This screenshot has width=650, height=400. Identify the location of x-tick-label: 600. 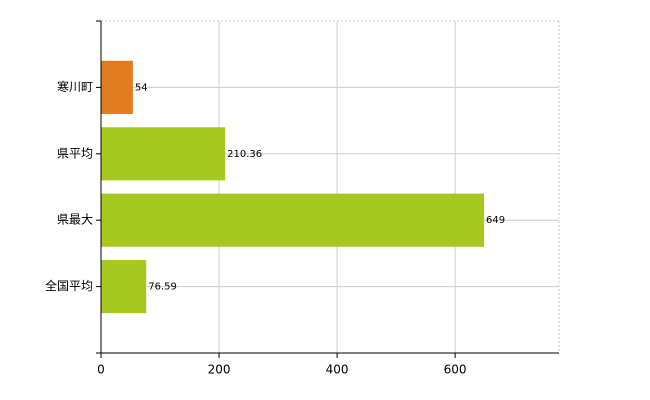
(455, 370).